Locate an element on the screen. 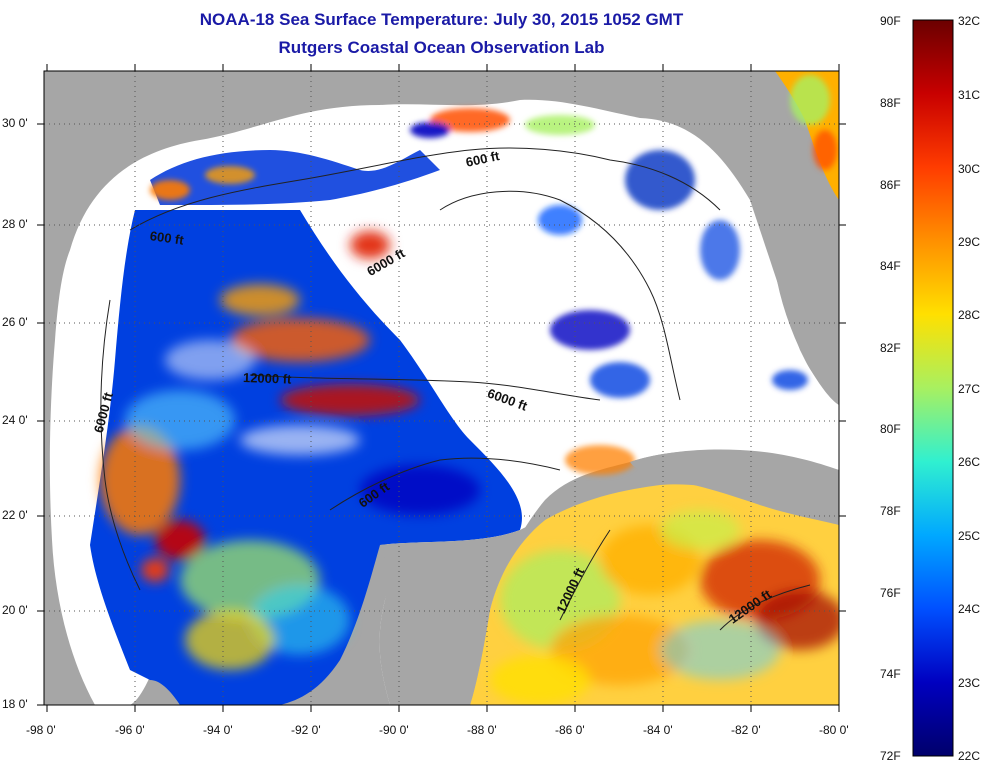 The image size is (992, 770). contour-12000ft-carib2 is located at coordinates (765, 607).